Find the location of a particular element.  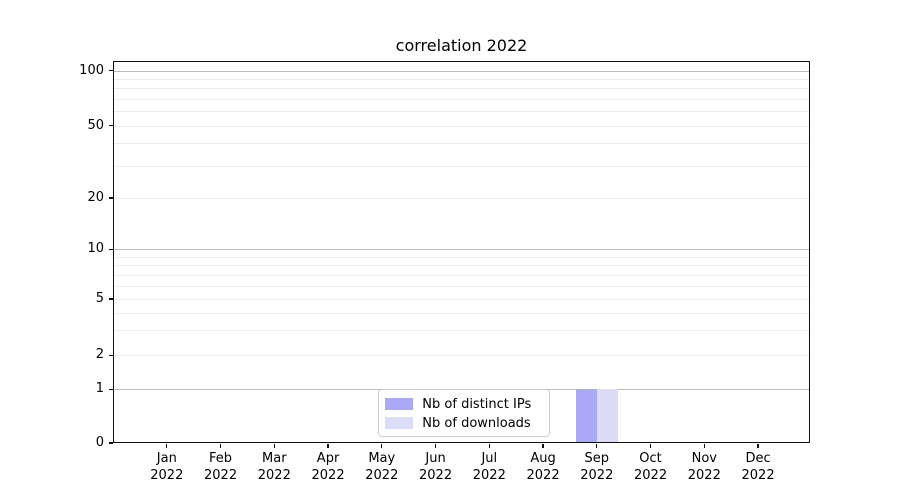

x-tick-label-month: Apr is located at coordinates (328, 458).